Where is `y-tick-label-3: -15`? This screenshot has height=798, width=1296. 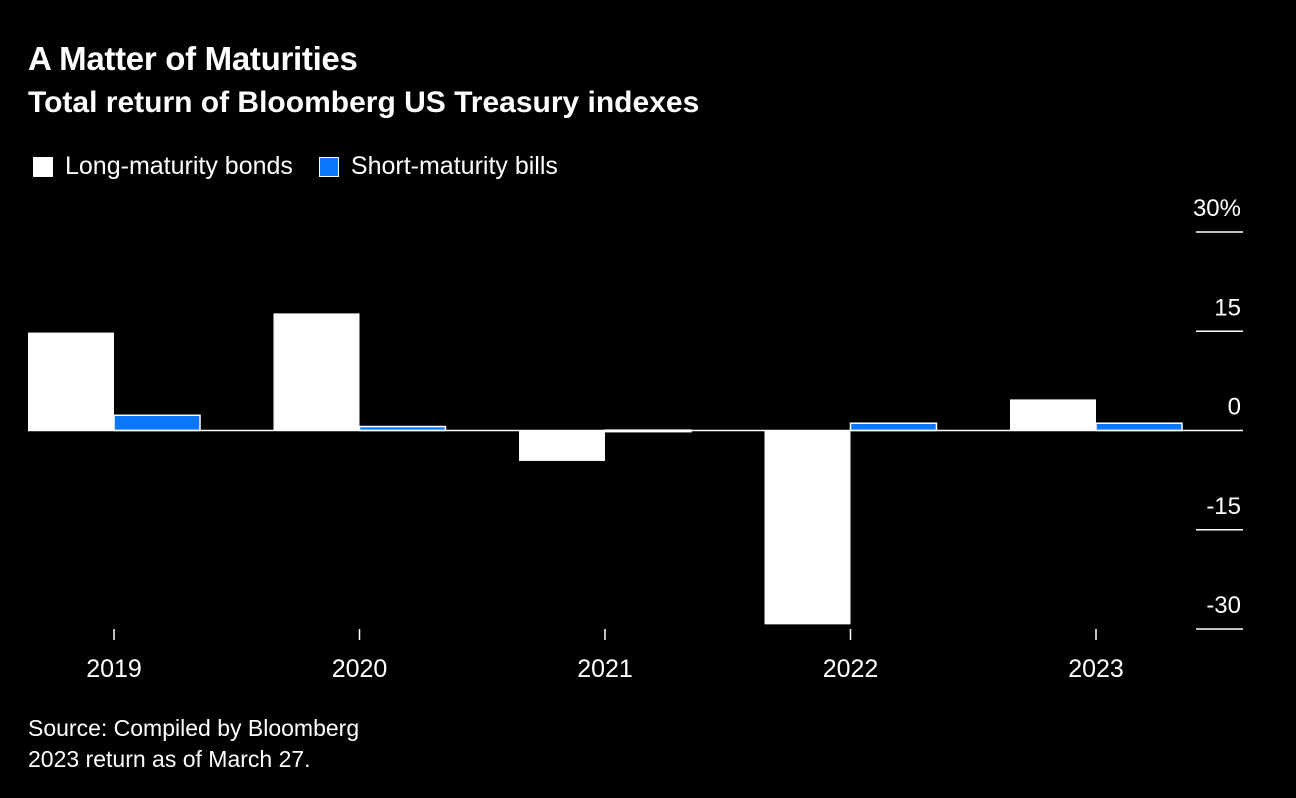 y-tick-label-3: -15 is located at coordinates (1223, 506).